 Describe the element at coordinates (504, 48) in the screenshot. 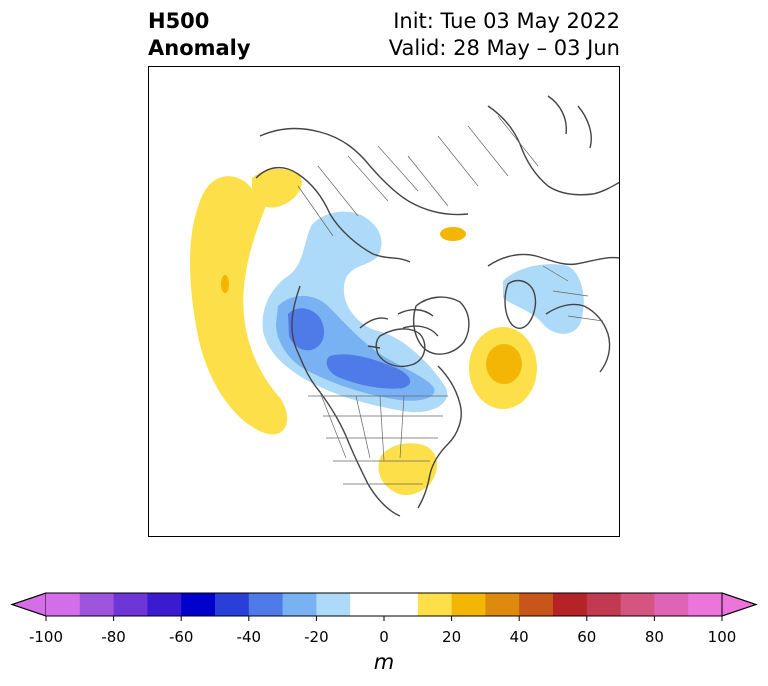

I see `valid-range: Valid: 28 May – 03 Jun` at that location.